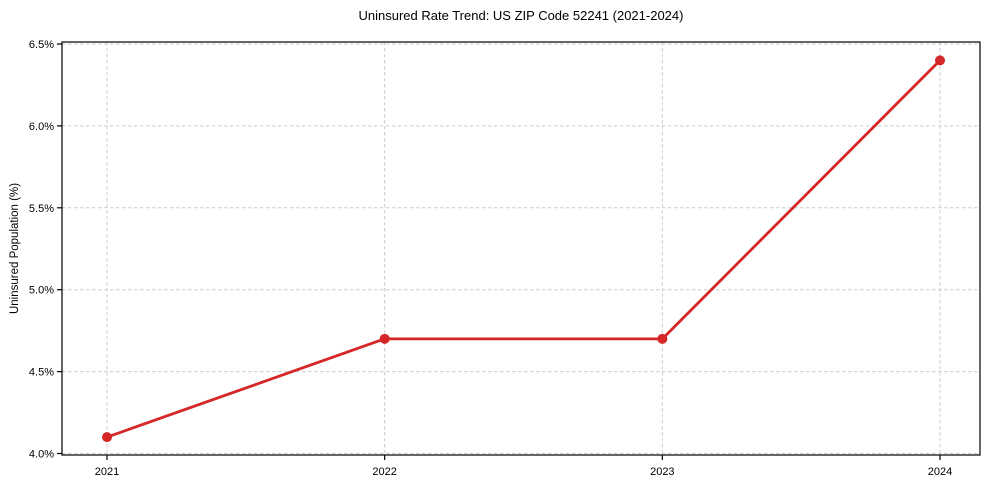 Image resolution: width=989 pixels, height=490 pixels. I want to click on y-tick-label: 4.0%, so click(41, 455).